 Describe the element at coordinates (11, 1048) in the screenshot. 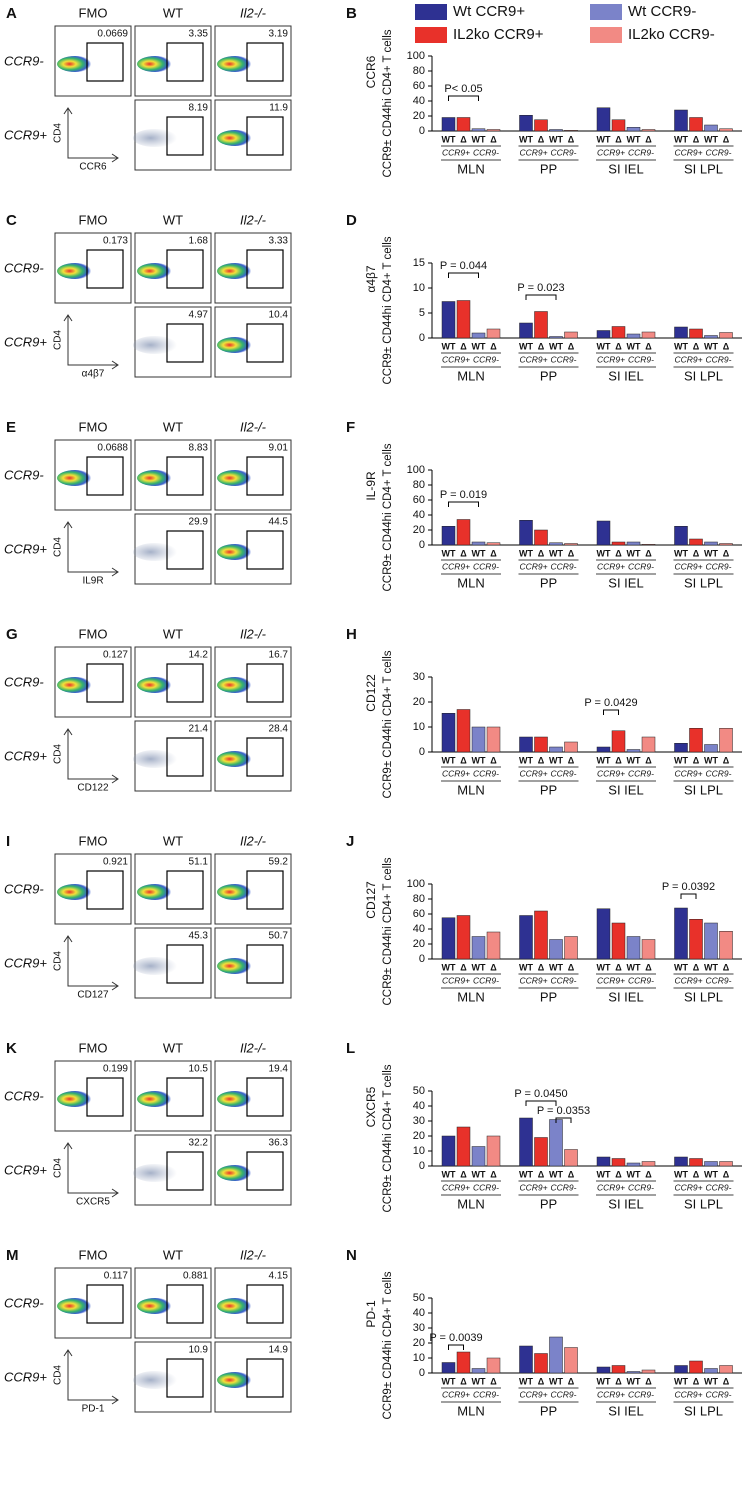

I see `panel-letter: K` at that location.